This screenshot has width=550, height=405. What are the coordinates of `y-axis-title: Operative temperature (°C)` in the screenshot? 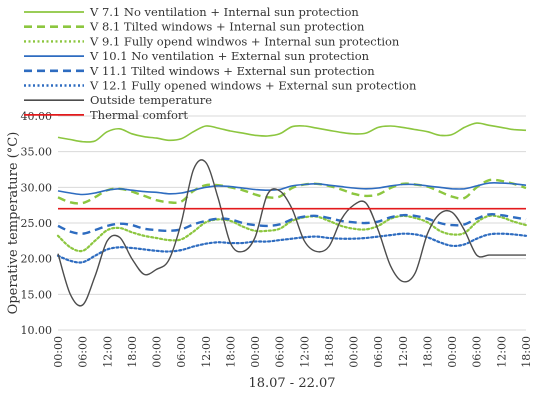 It's located at (13, 223).